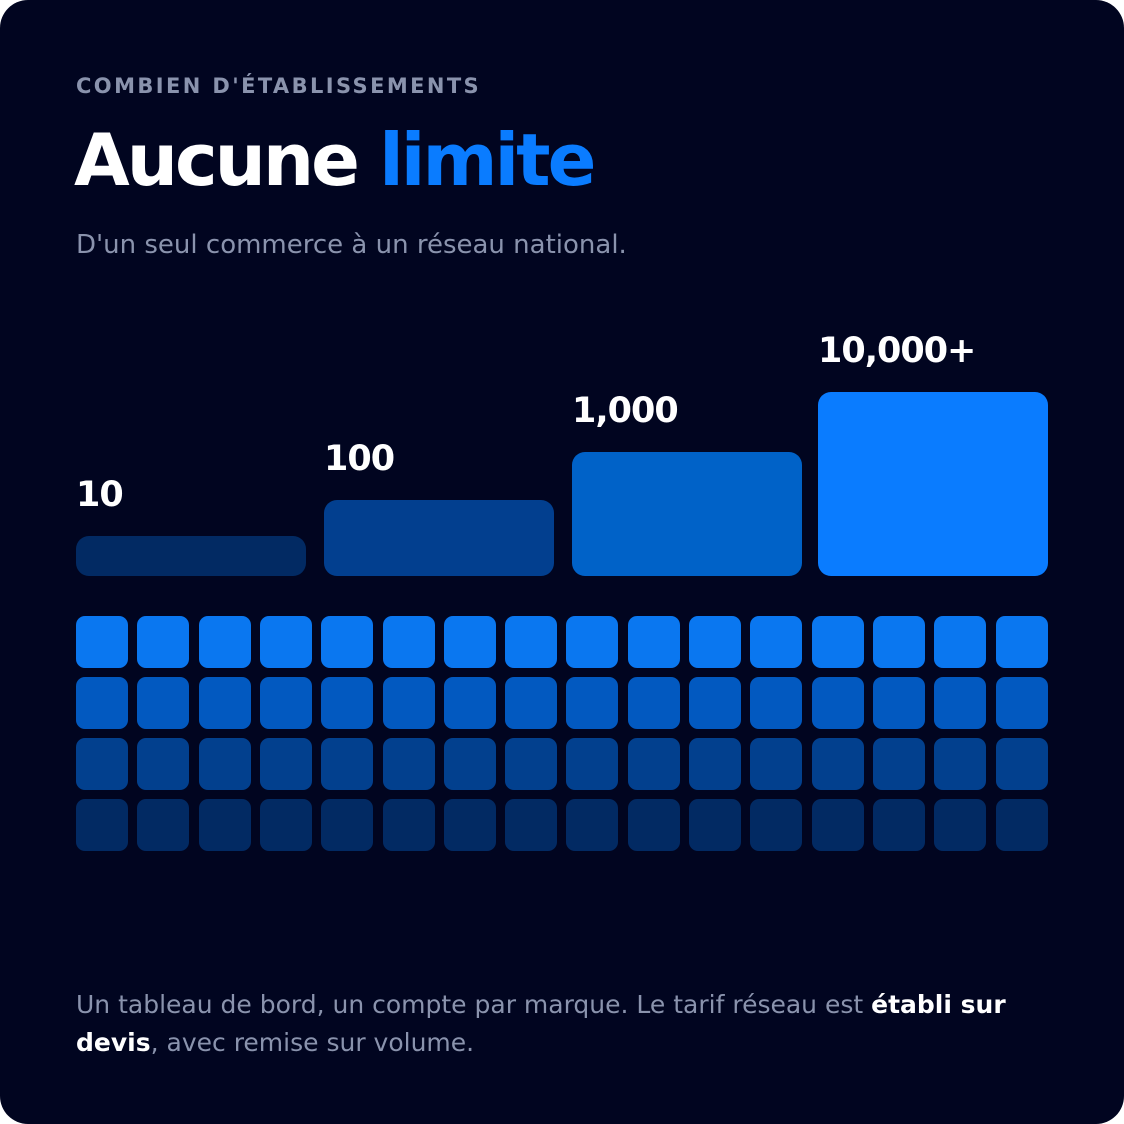  I want to click on eyebrow-label: COMBIEN D'ÉTABLISSEMENTS, so click(279, 86).